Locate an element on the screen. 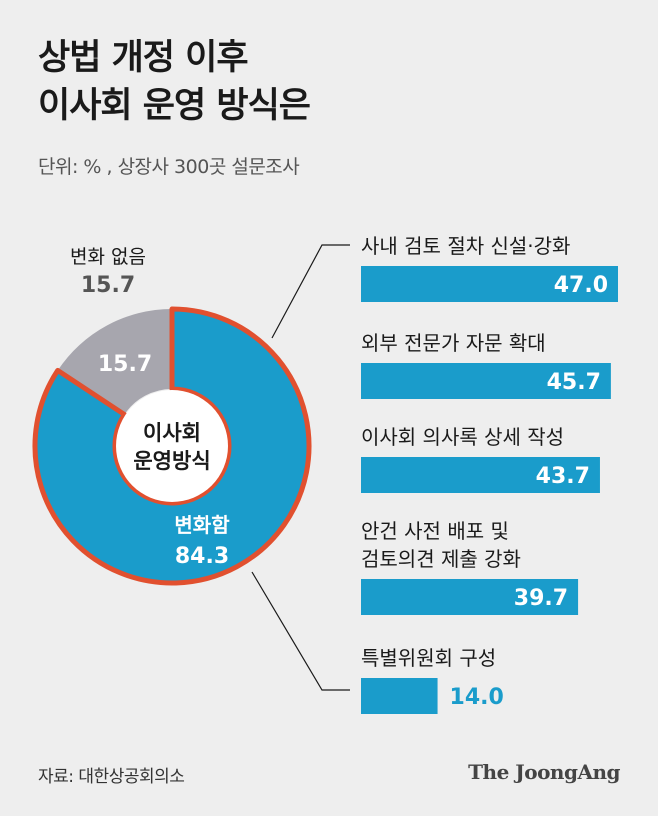 The height and width of the screenshot is (816, 658). bar-value-label-2: 43.7 is located at coordinates (563, 476).